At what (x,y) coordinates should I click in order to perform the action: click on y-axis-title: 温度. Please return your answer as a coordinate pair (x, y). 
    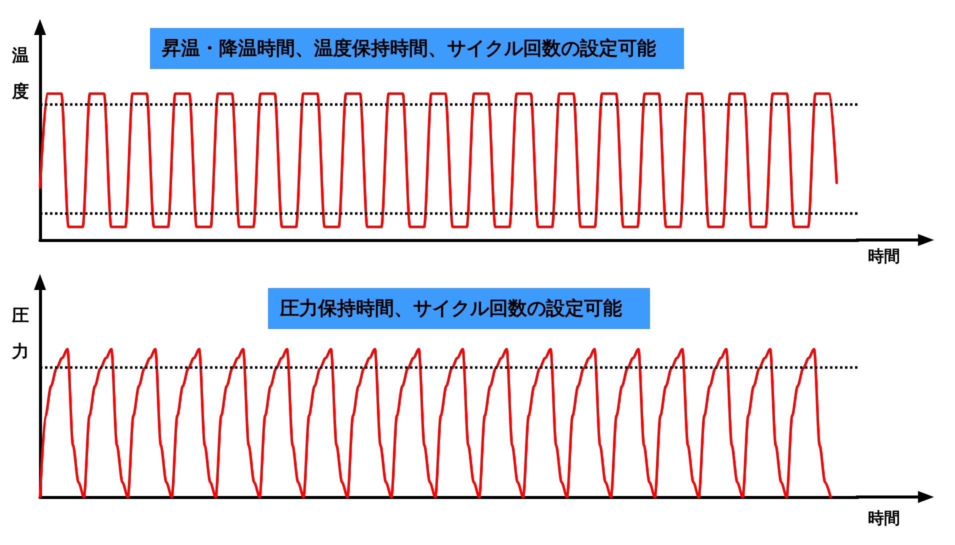
    Looking at the image, I should click on (20, 74).